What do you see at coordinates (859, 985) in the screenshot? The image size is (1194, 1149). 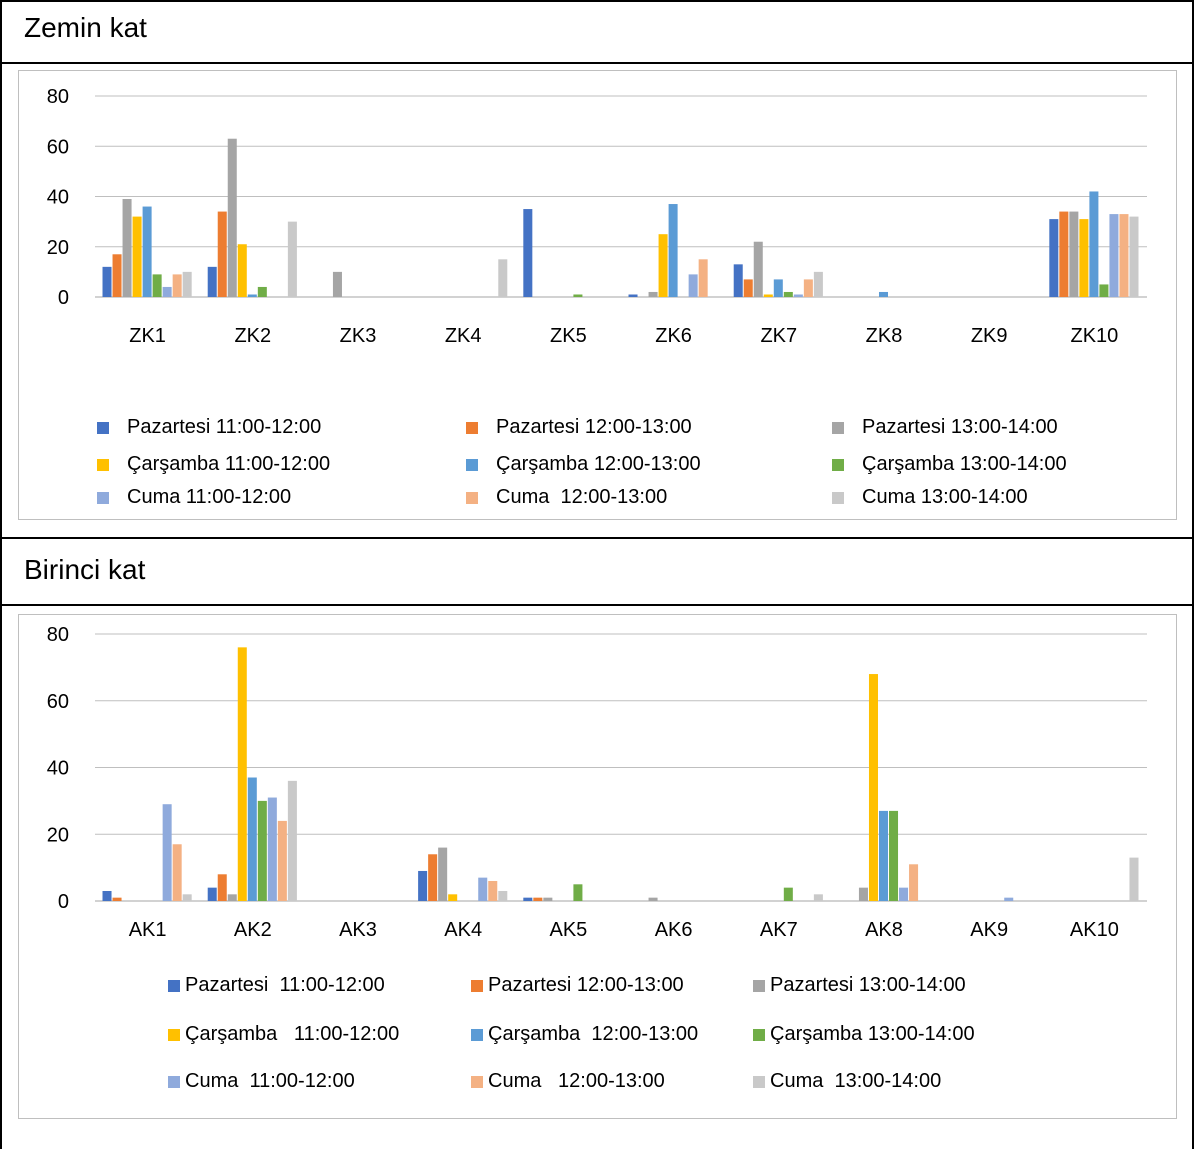 I see `legend-item: Pazartesi 13:00-14:00` at bounding box center [859, 985].